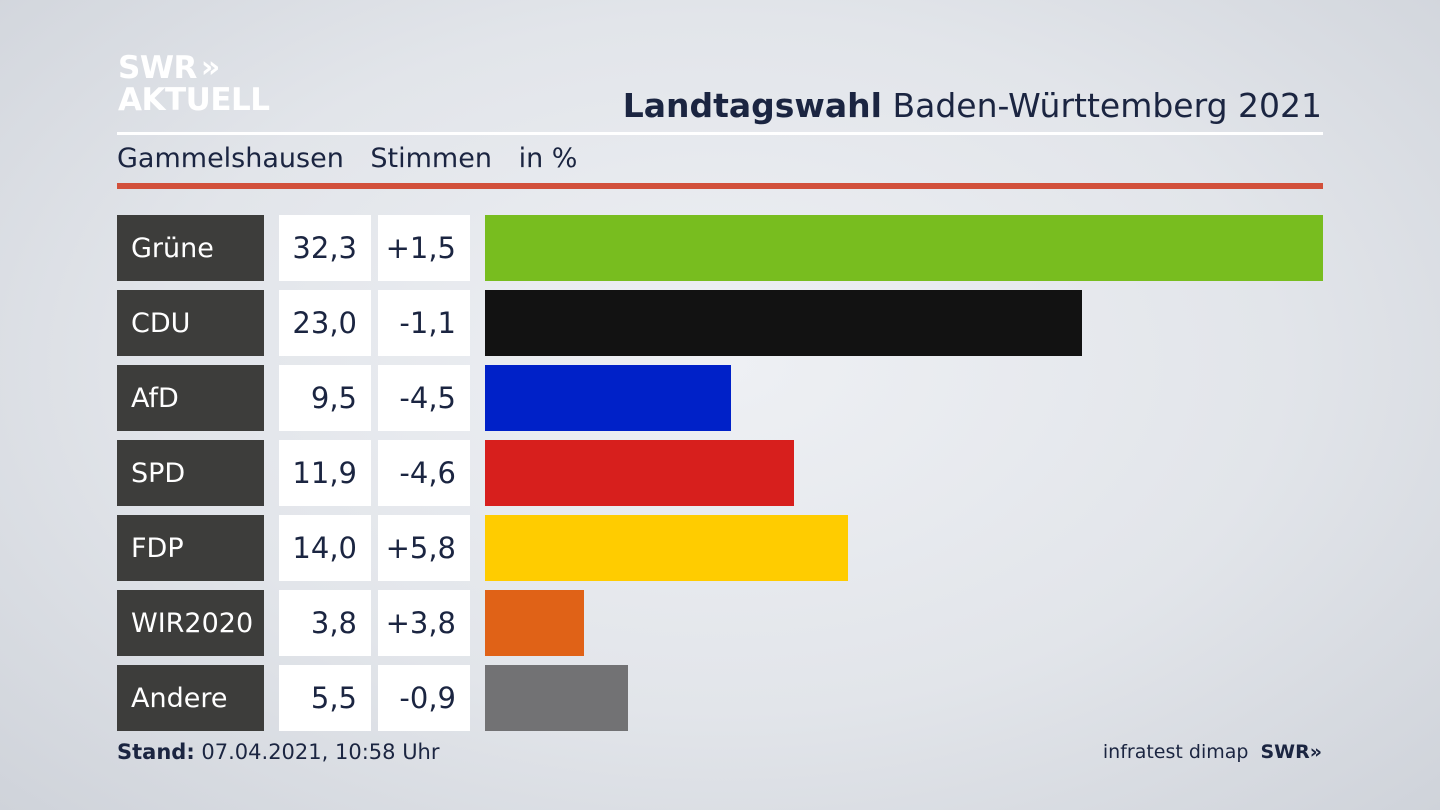 The height and width of the screenshot is (810, 1440). I want to click on logo-aktuell-text: AKTUELL, so click(194, 100).